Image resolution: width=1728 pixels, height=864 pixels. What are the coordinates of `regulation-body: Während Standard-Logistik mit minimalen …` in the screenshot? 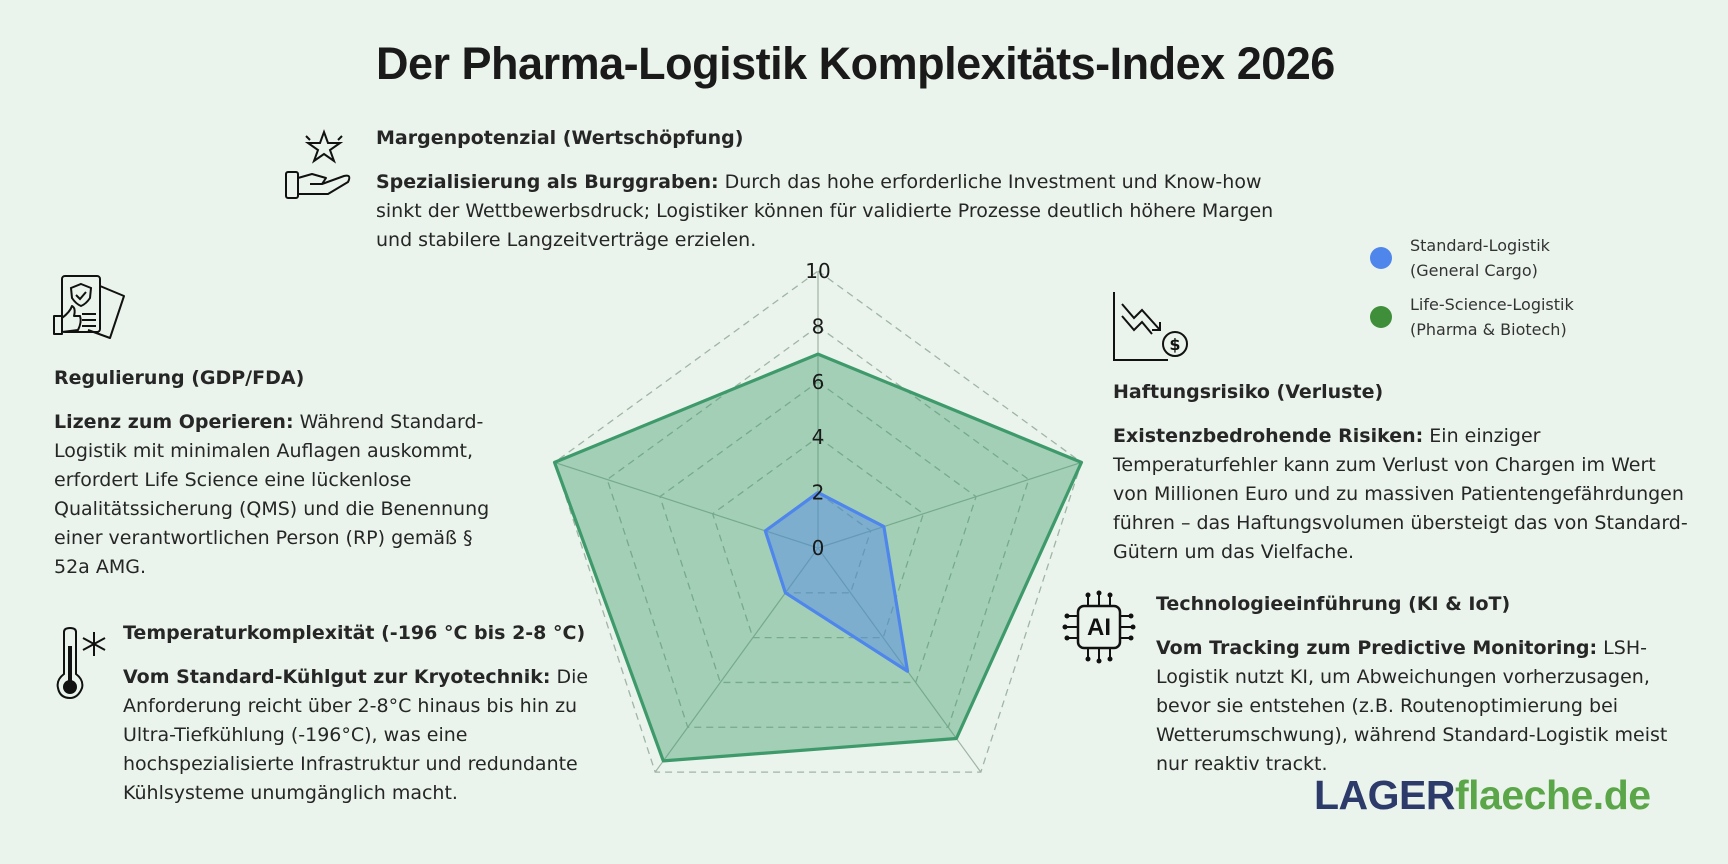 It's located at (272, 494).